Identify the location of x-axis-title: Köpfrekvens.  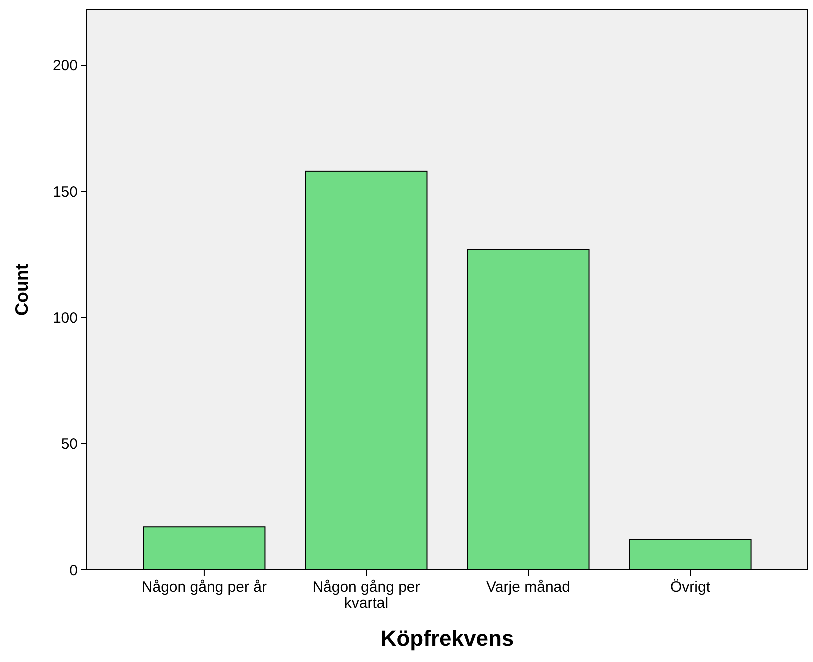
(447, 638).